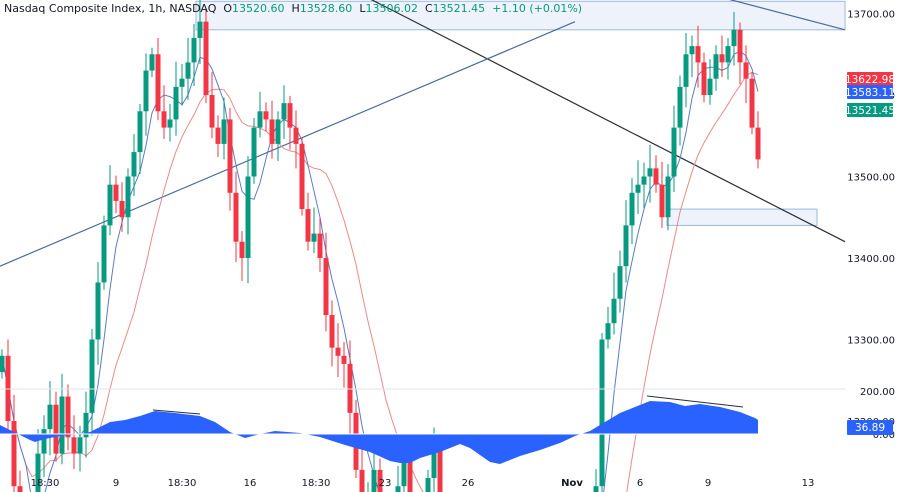 This screenshot has height=492, width=900. I want to click on osc-tick-200: 200.00, so click(877, 392).